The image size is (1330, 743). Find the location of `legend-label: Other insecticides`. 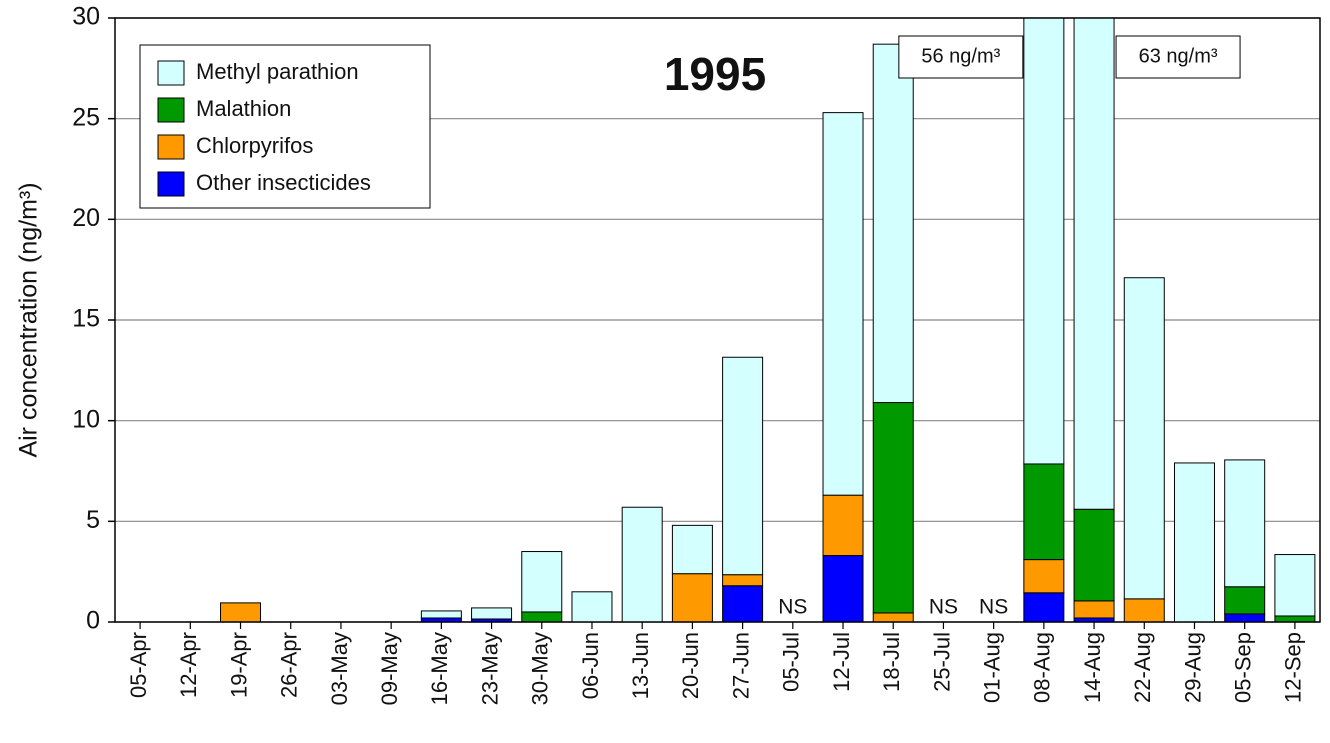

legend-label: Other insecticides is located at coordinates (283, 182).